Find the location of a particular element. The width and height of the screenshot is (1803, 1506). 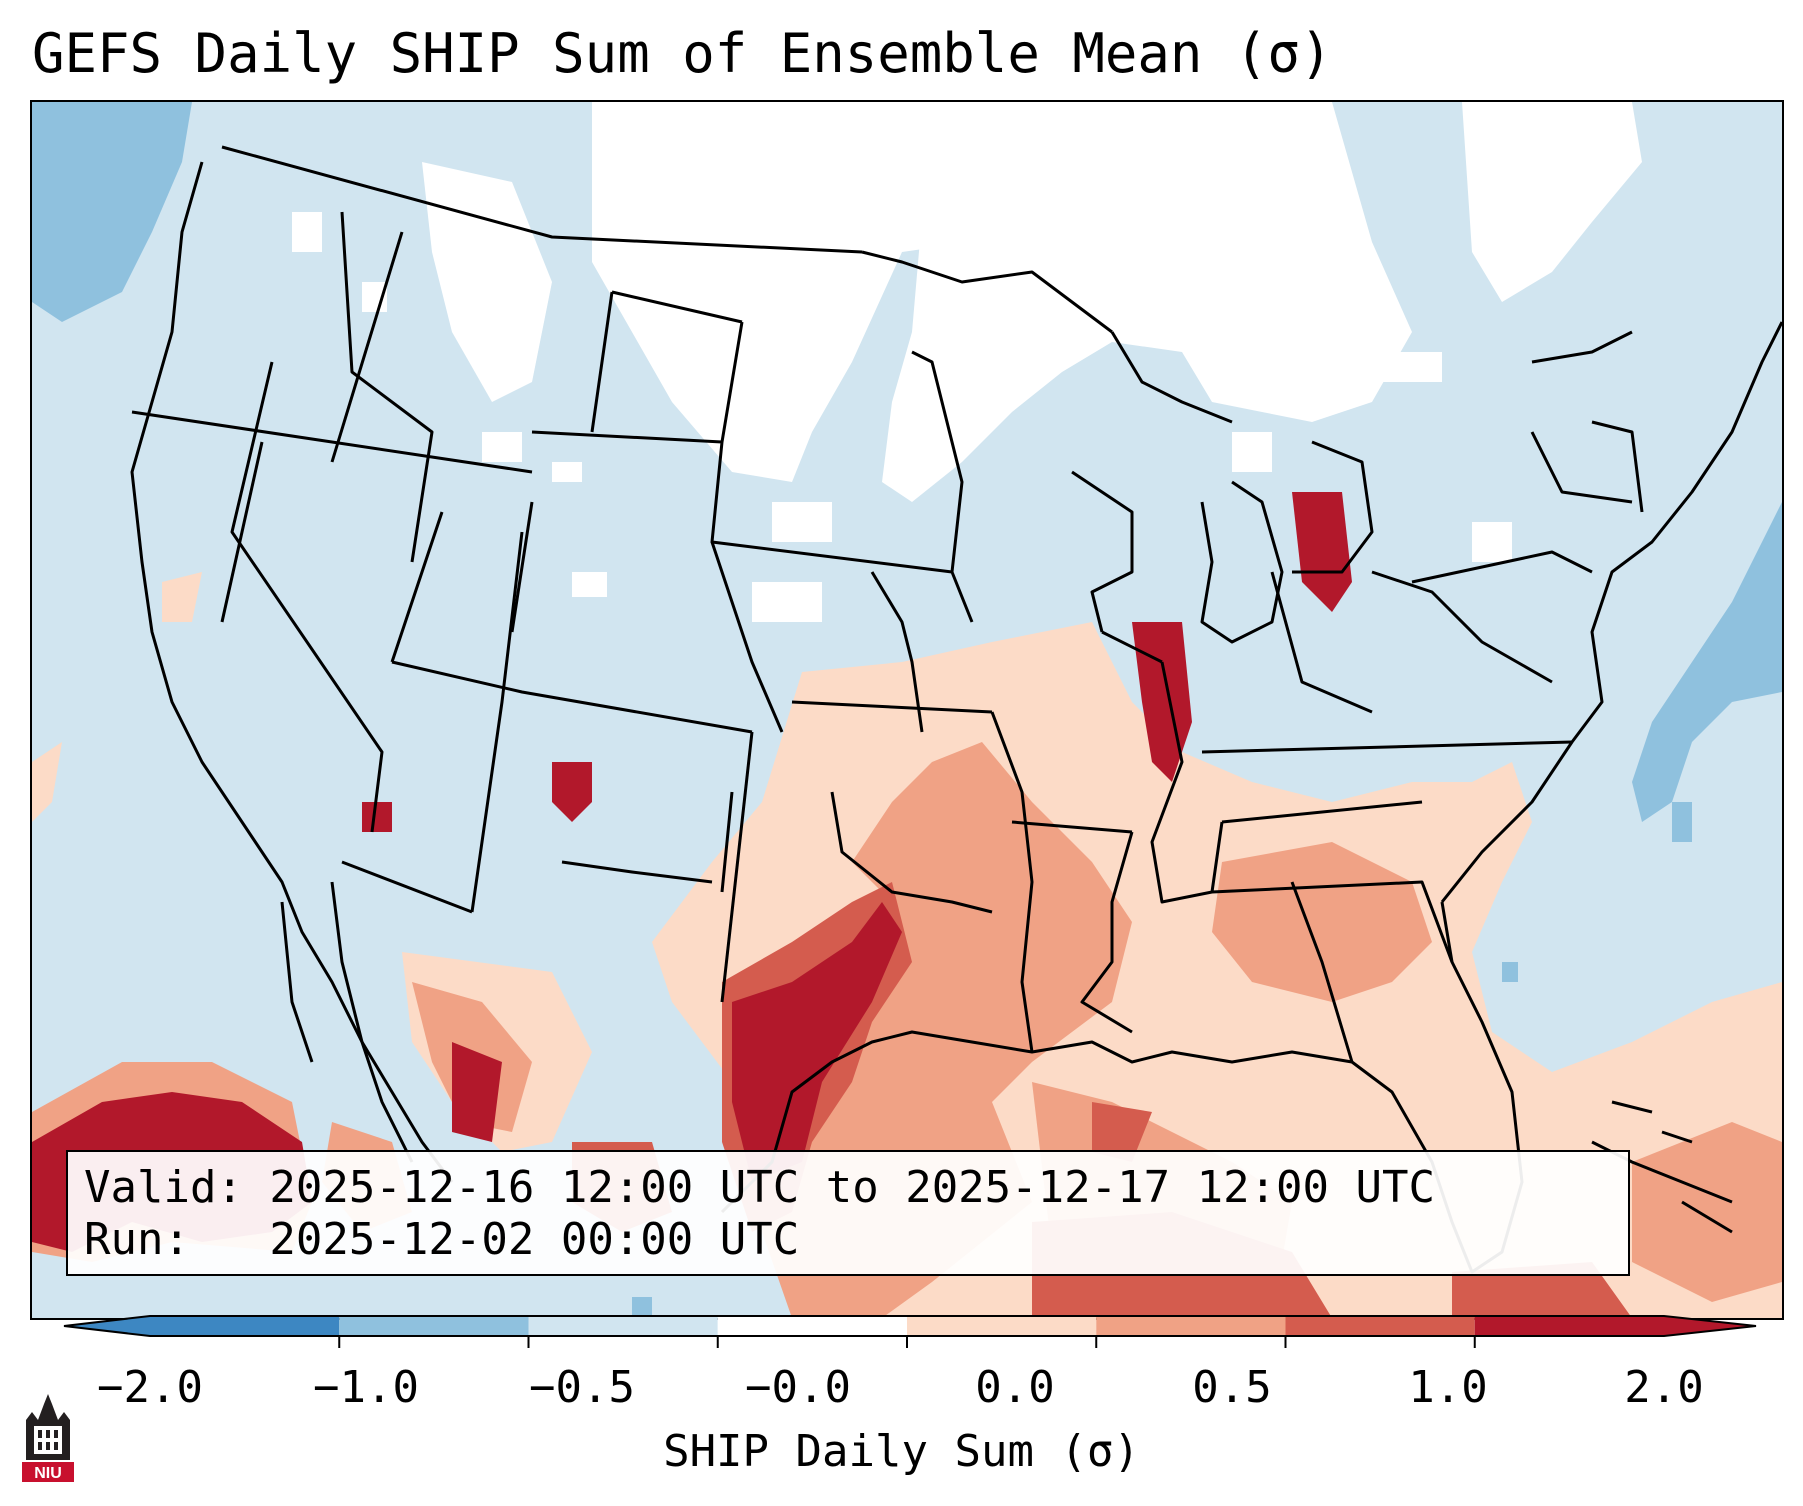

colorbar-tick-4: 0.0 is located at coordinates (1015, 1387).